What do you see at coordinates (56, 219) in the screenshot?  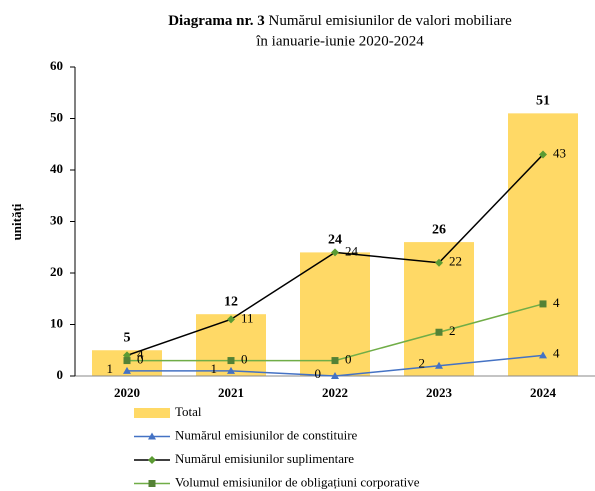 I see `y-tick-label: 30` at bounding box center [56, 219].